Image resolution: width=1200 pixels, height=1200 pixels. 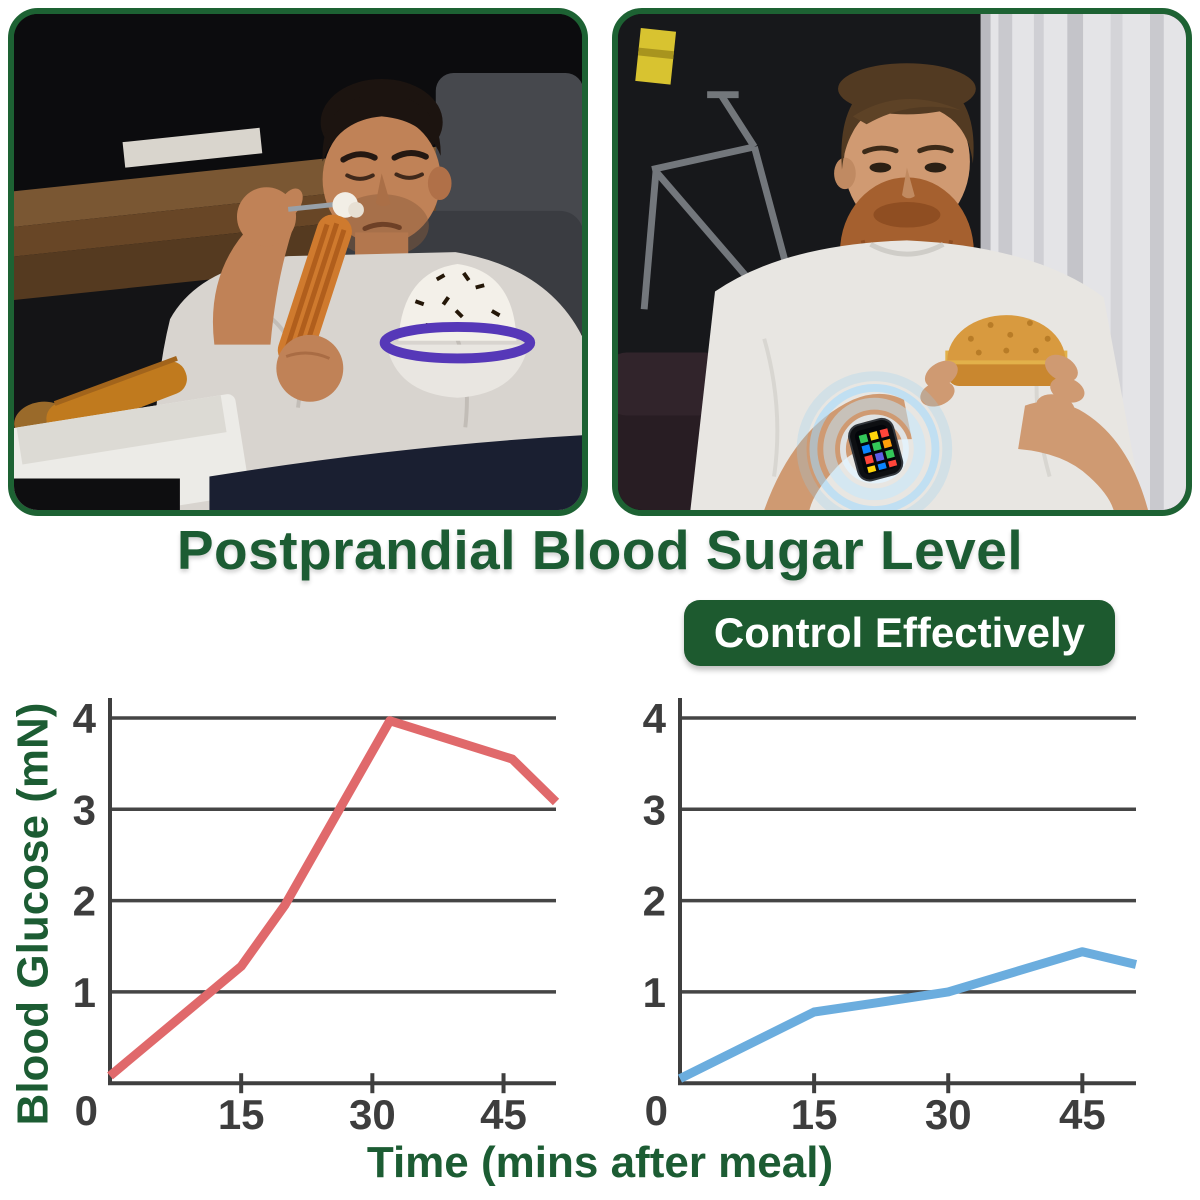 What do you see at coordinates (907, 214) in the screenshot?
I see `mustache` at bounding box center [907, 214].